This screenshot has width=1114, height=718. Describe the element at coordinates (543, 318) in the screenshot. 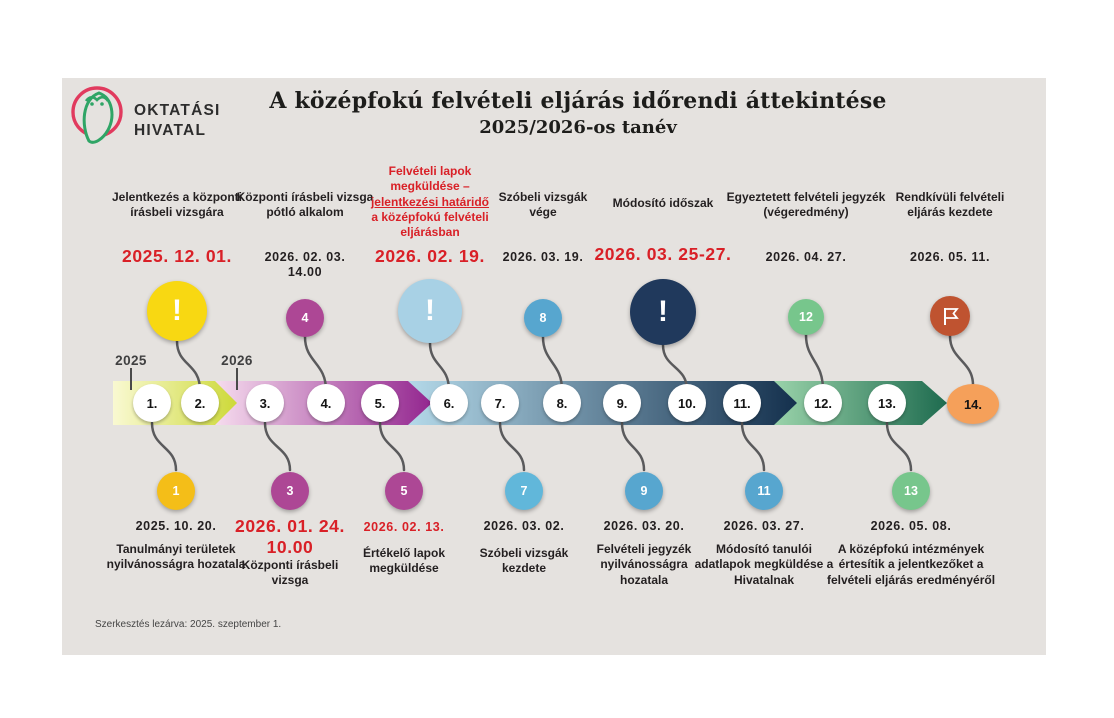

I see `top-event-4-badge: 8` at that location.